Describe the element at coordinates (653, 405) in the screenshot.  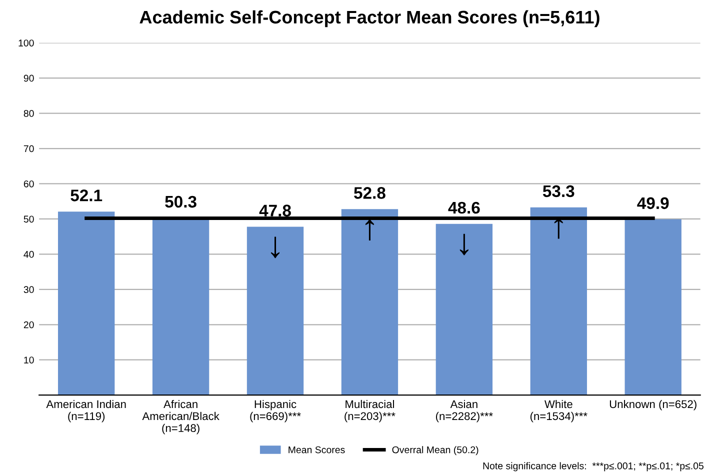
I see `x-tick-label: Unknown (n=652)` at that location.